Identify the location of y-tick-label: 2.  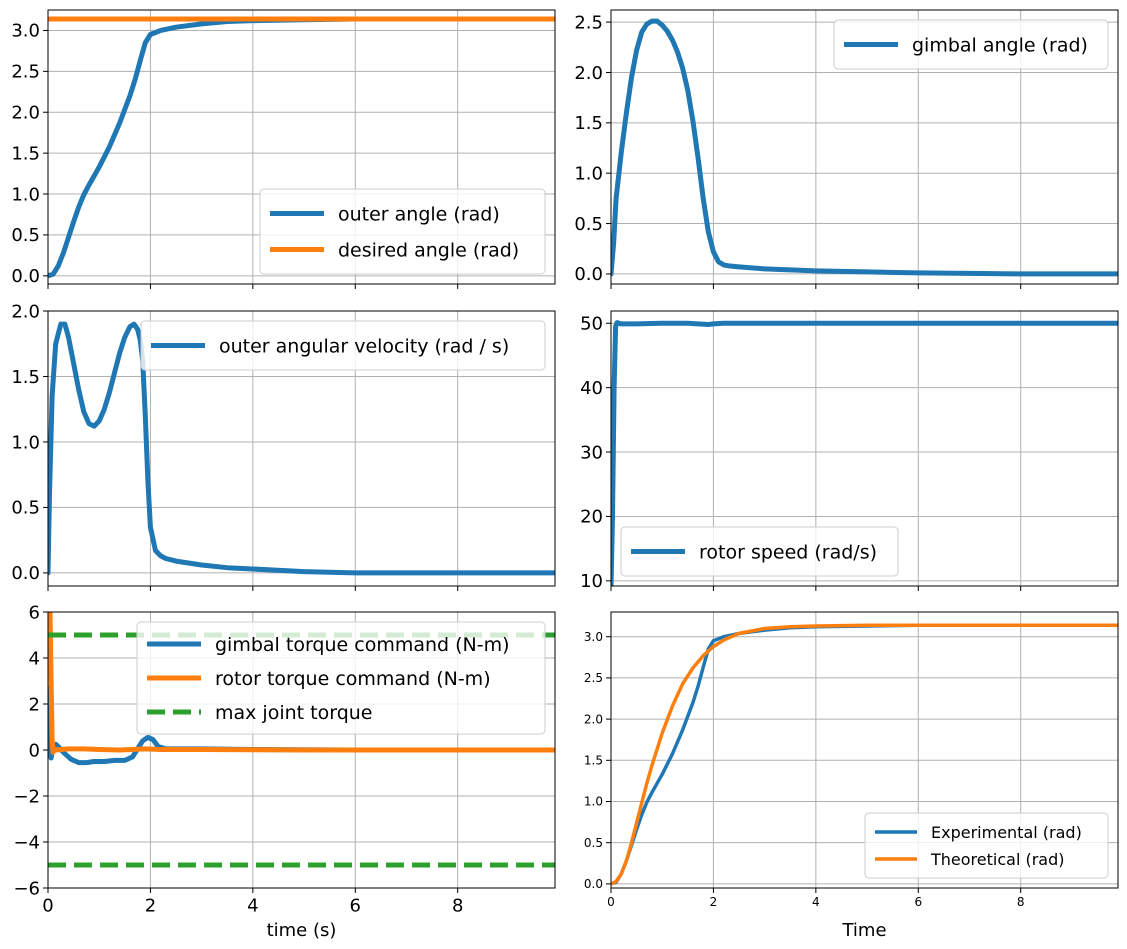
(34, 704).